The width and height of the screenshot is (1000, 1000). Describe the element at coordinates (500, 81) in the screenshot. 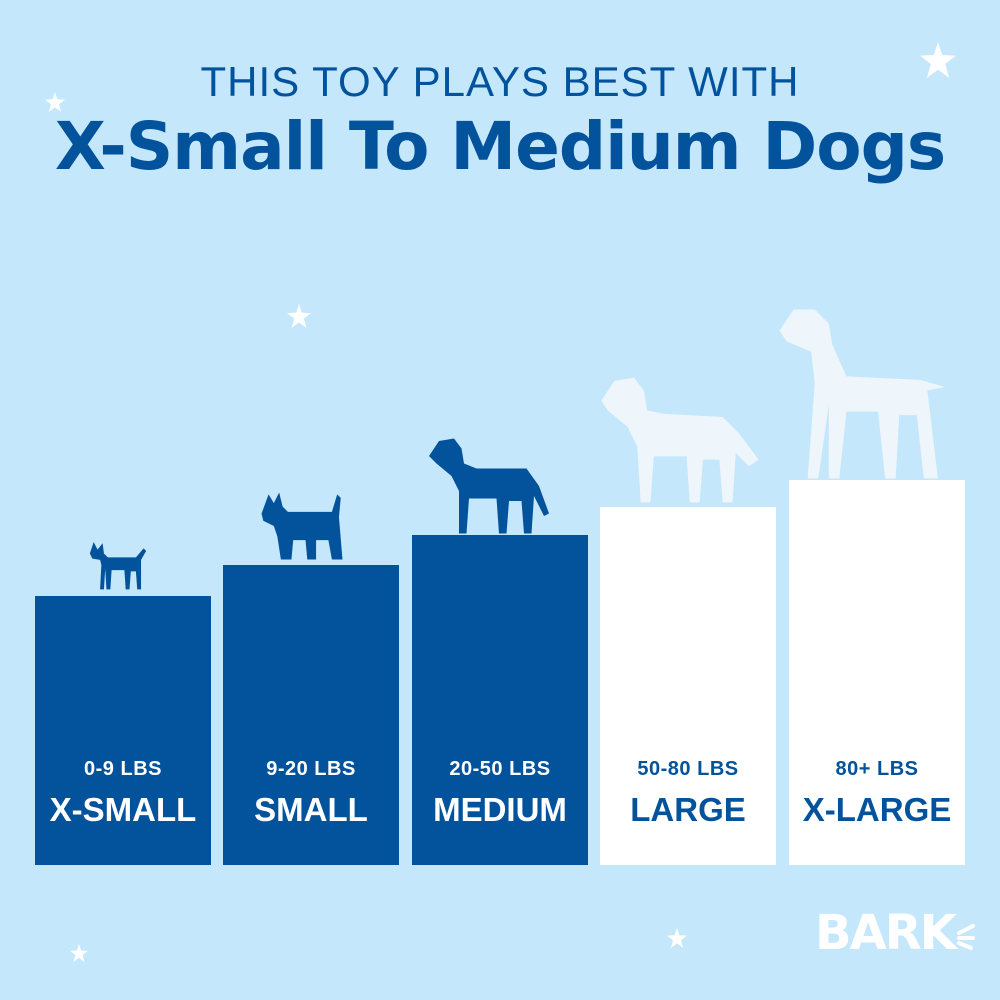

I see `header-line1: THIS TOY PLAYS BEST WITH` at that location.